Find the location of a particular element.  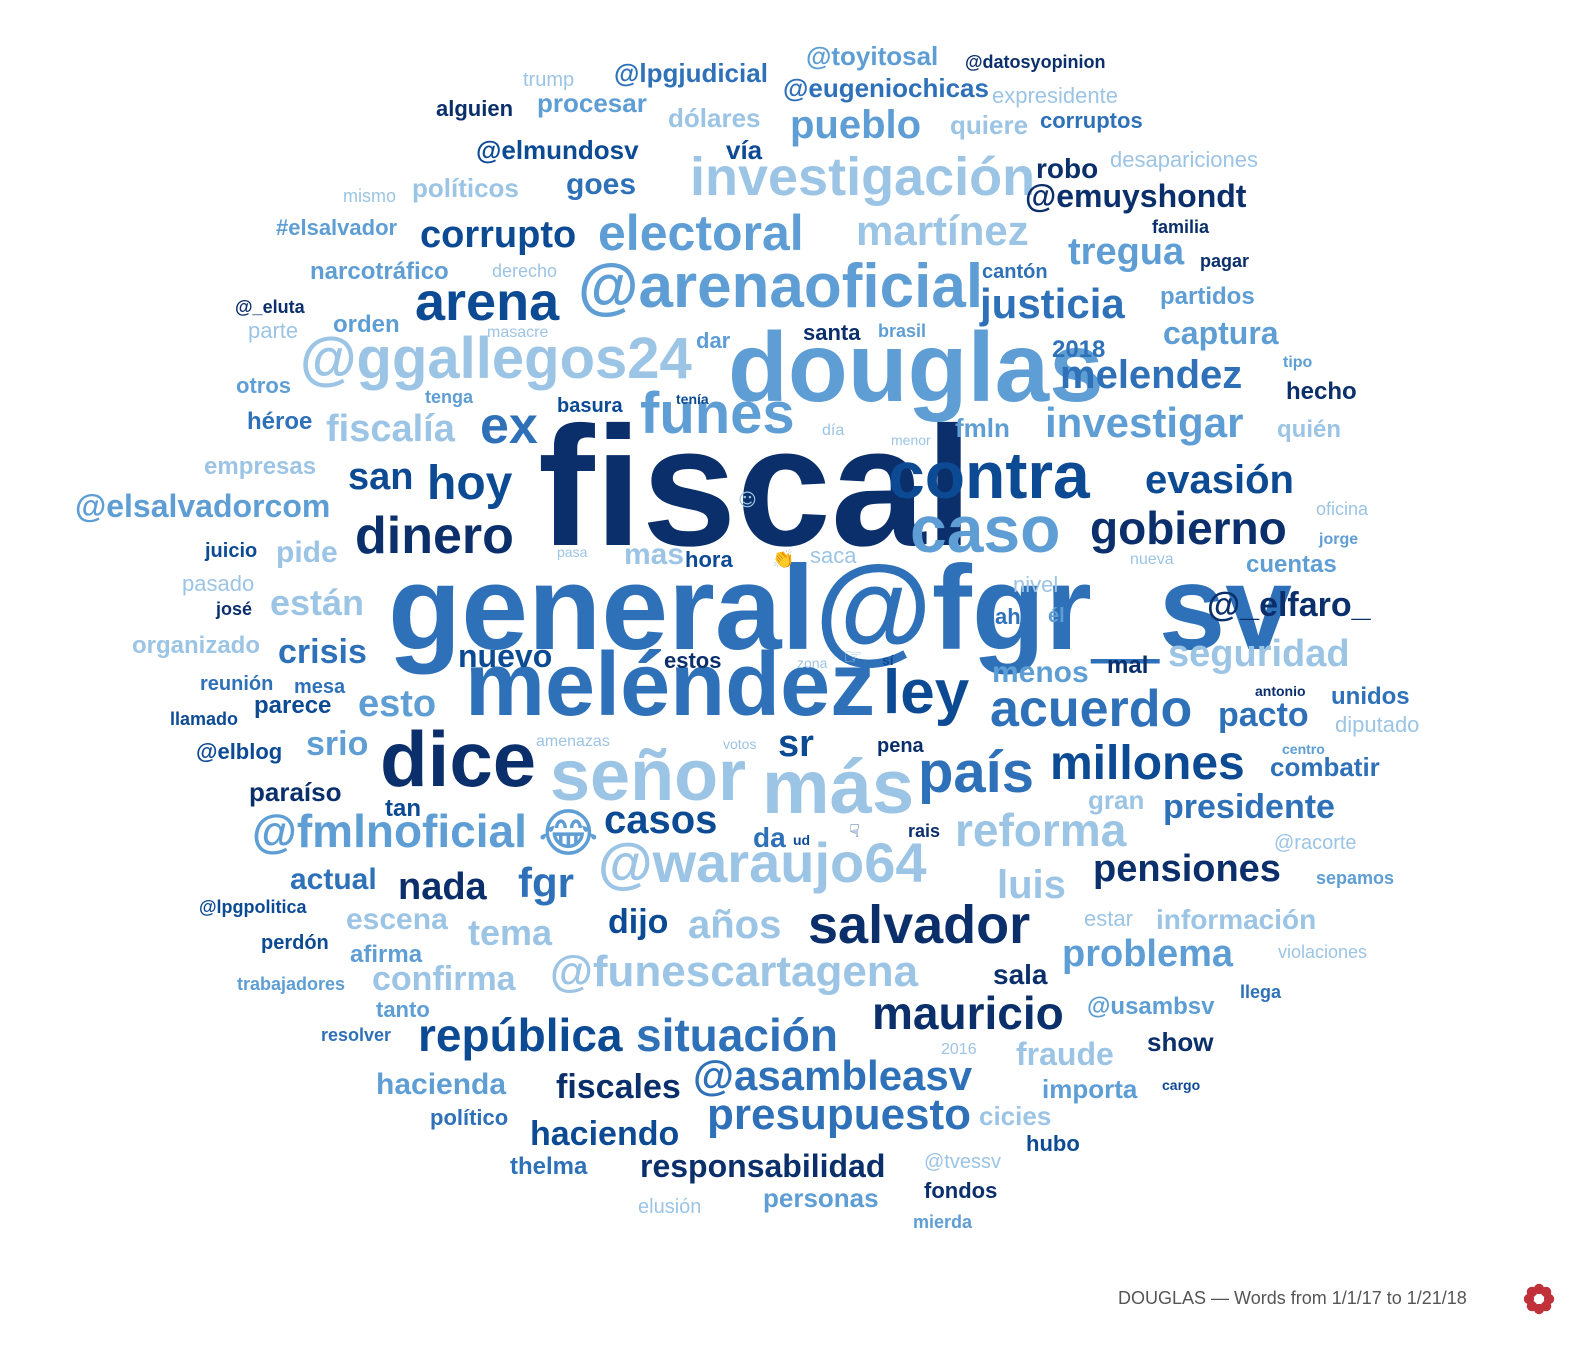

cloud-word-presidente: presidente is located at coordinates (1249, 807).